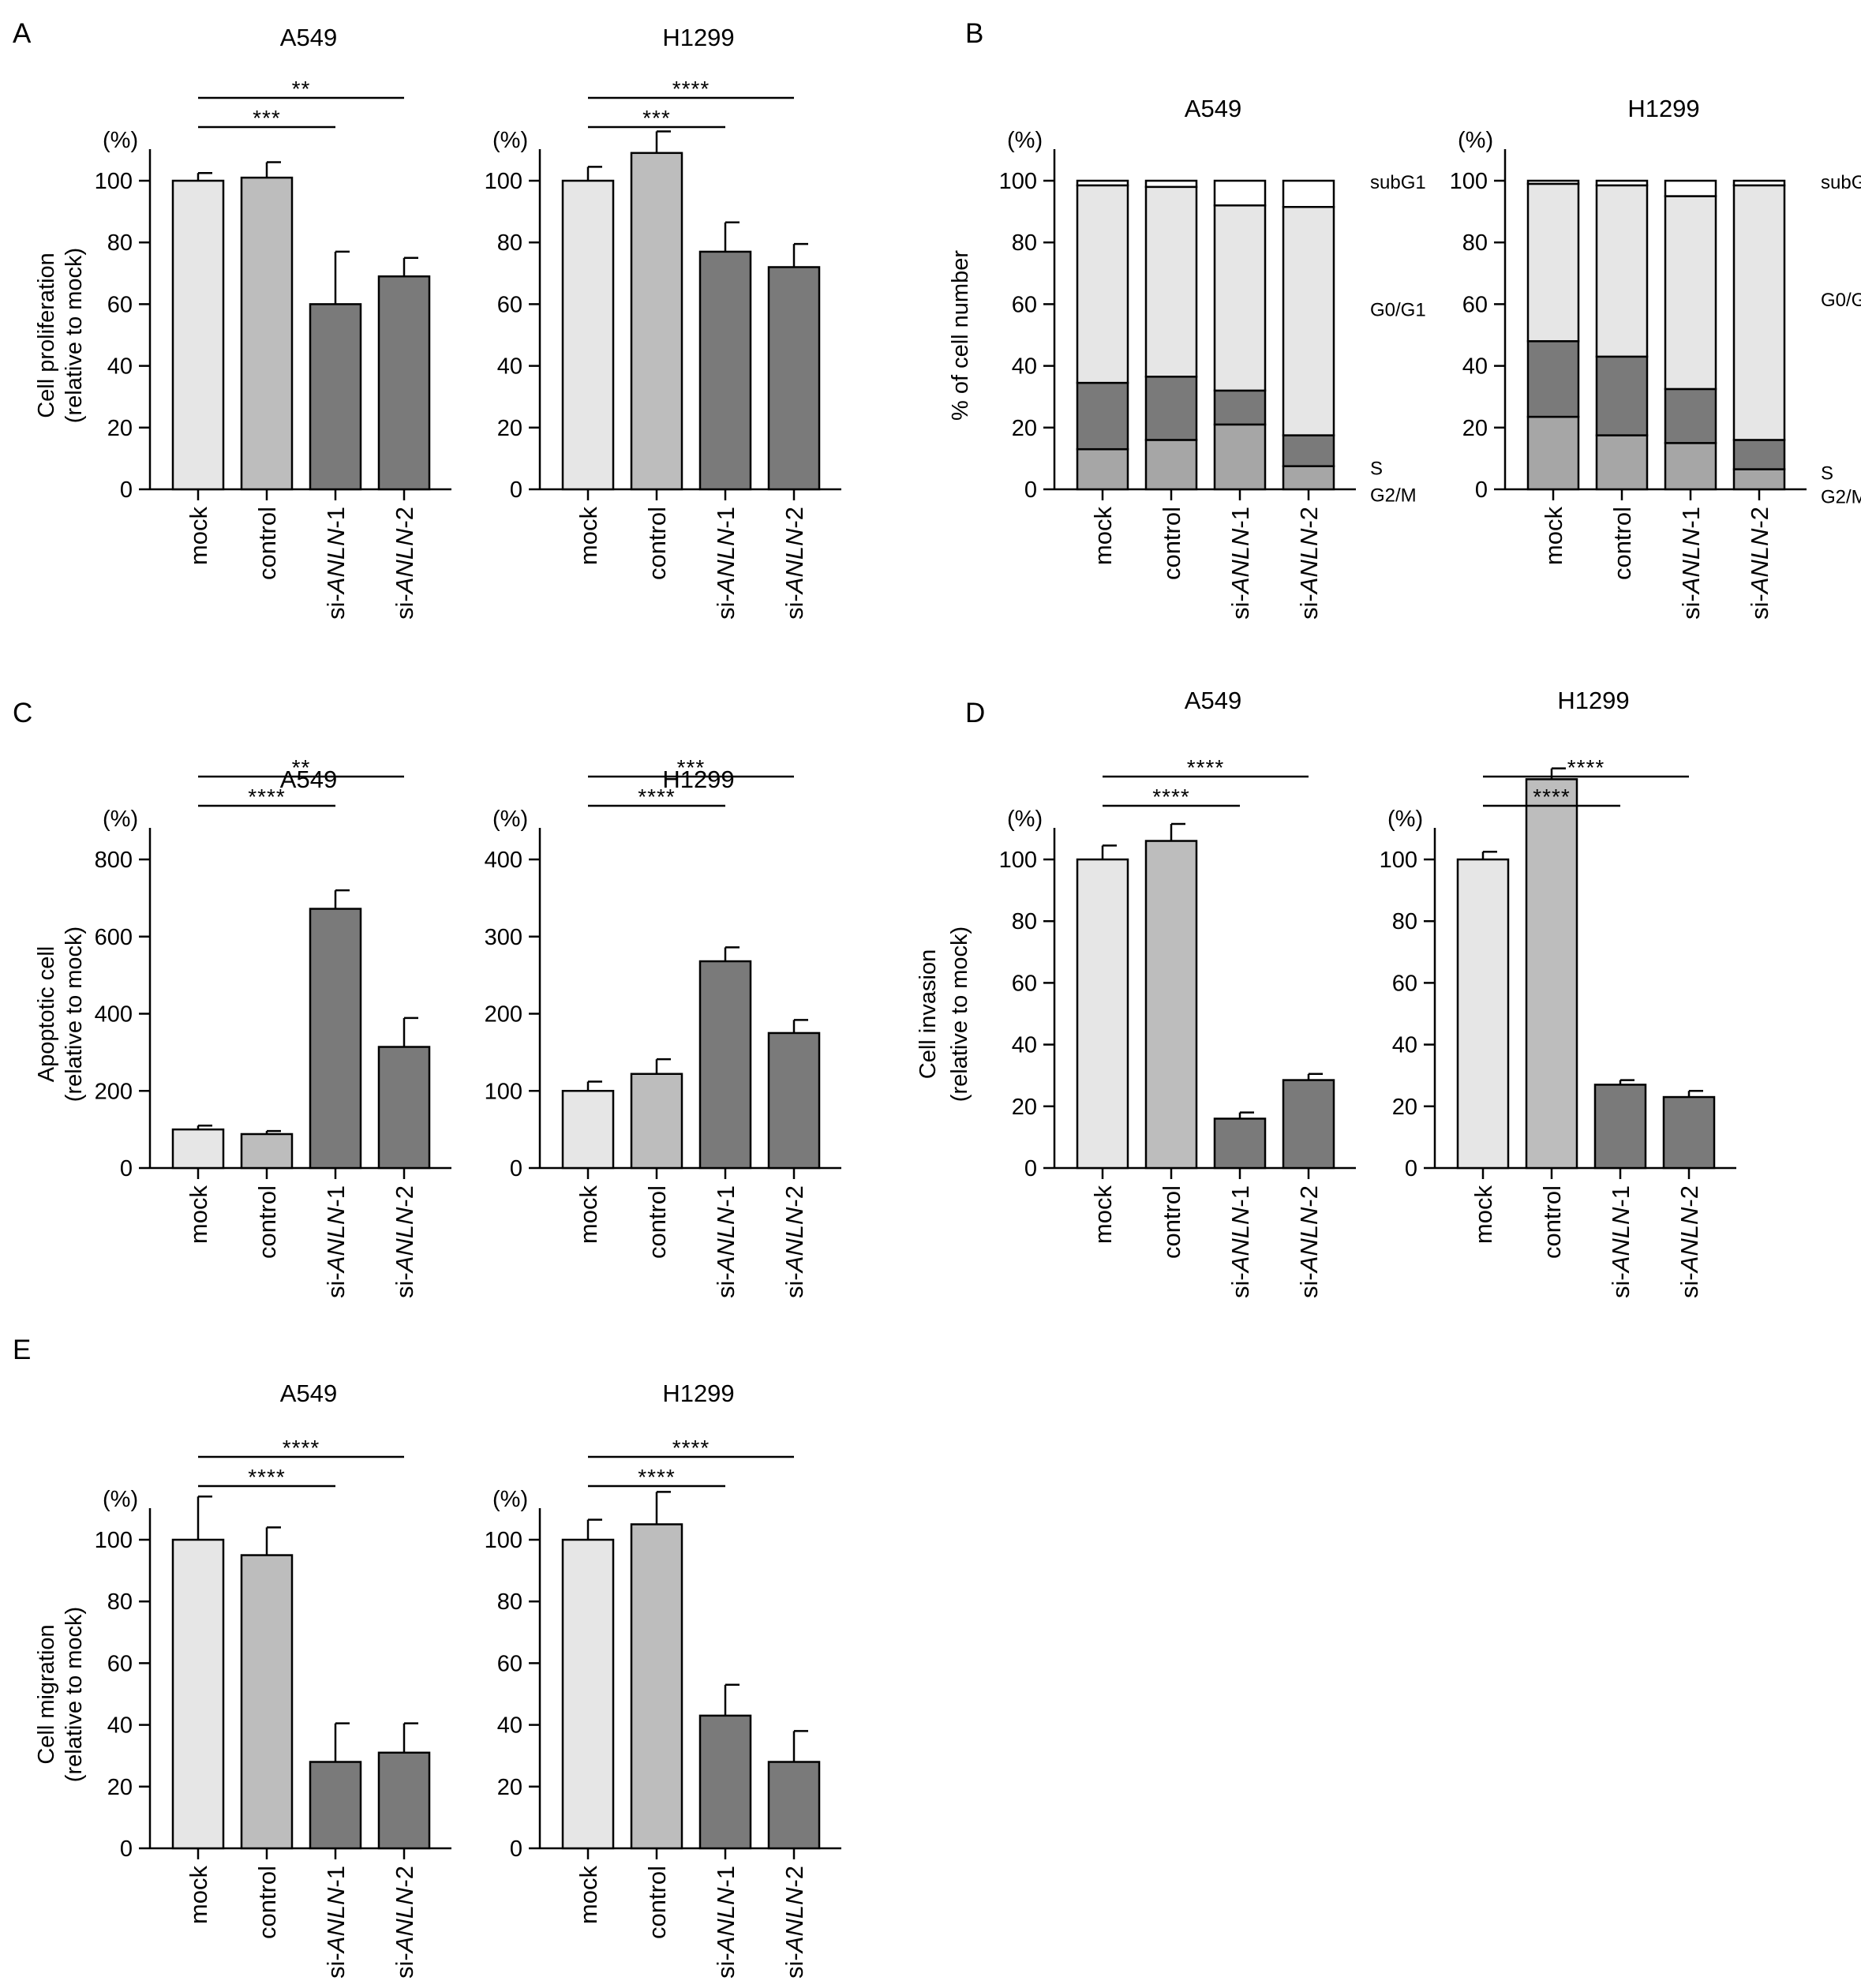 The image size is (1861, 1988). I want to click on chart-title: A549, so click(1213, 700).